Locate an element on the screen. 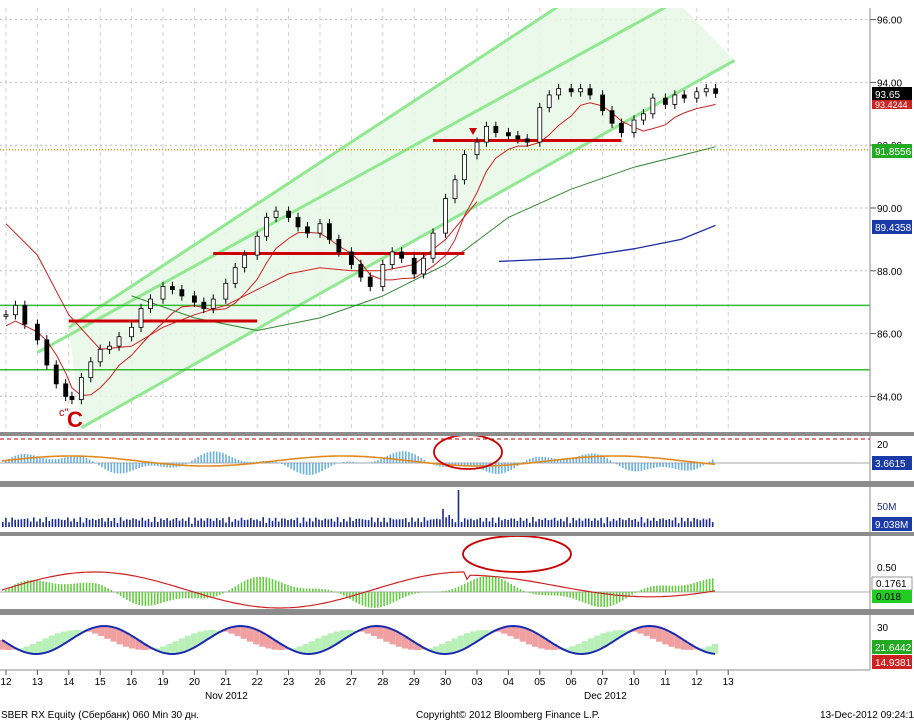 This screenshot has height=723, width=914. month-label-nov: Nov 2012 is located at coordinates (226, 696).